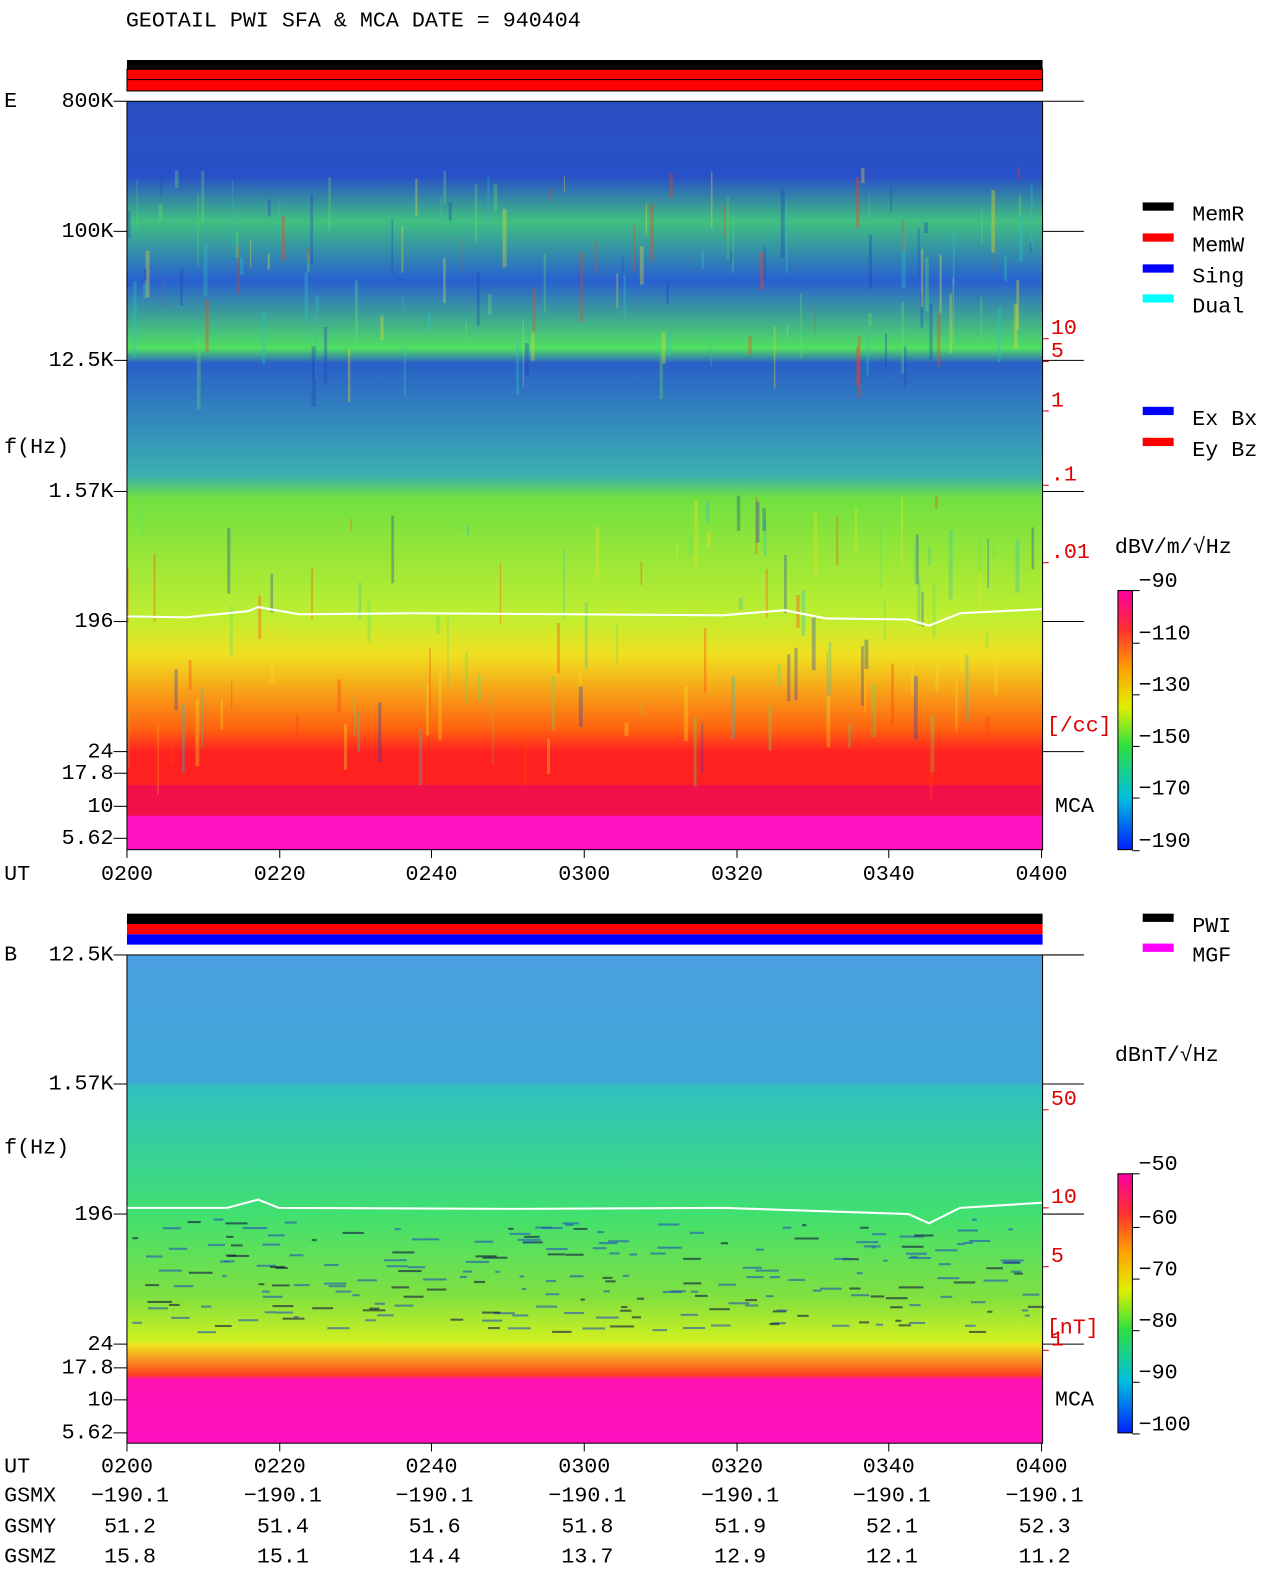  I want to click on colorbar-tick-label: −100, so click(1165, 1424).